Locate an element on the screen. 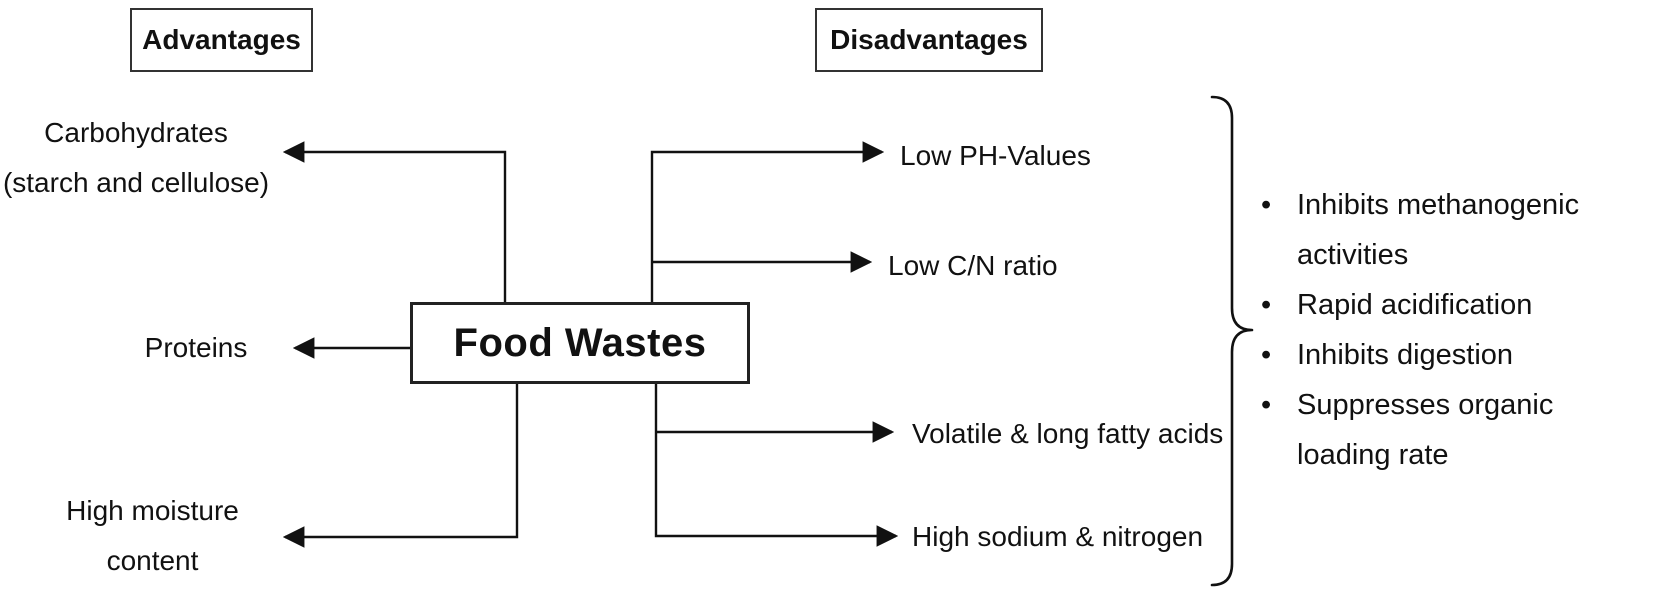  disadvantage-cn-ratio: Low C/N ratio is located at coordinates (973, 265).